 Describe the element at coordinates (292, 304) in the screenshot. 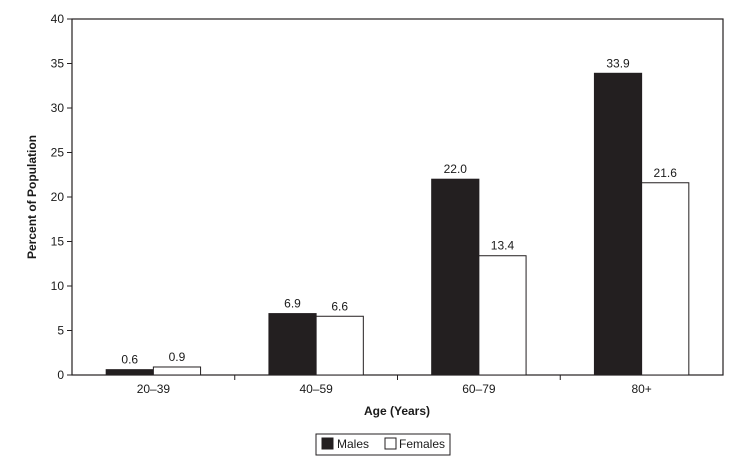

I see `value-label-males: 6.9` at that location.